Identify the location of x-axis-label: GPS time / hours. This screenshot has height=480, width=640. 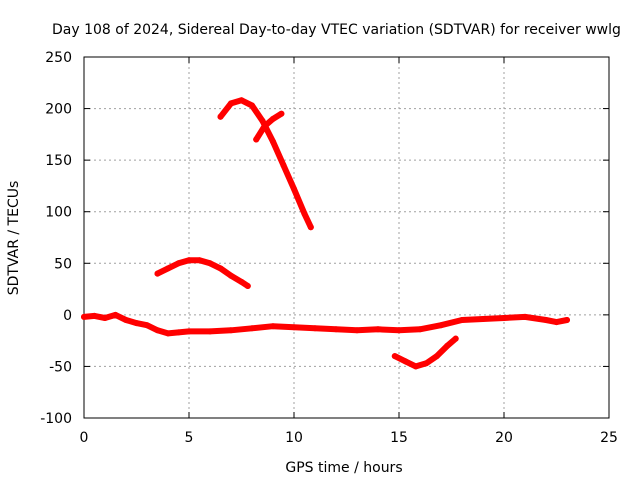
(343, 468).